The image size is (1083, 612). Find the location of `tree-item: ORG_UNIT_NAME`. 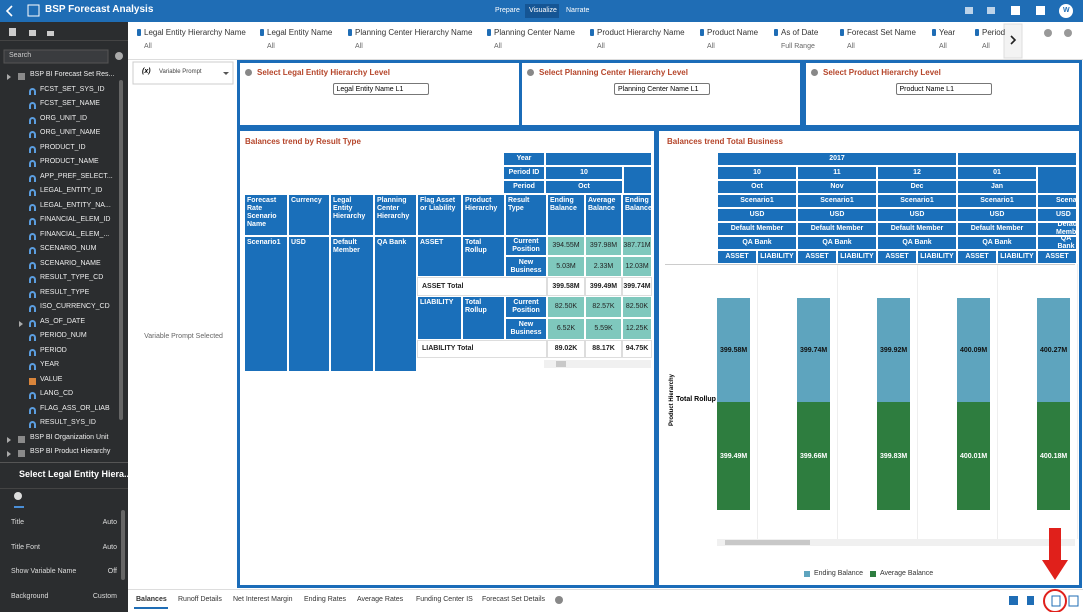

tree-item: ORG_UNIT_NAME is located at coordinates (70, 132).